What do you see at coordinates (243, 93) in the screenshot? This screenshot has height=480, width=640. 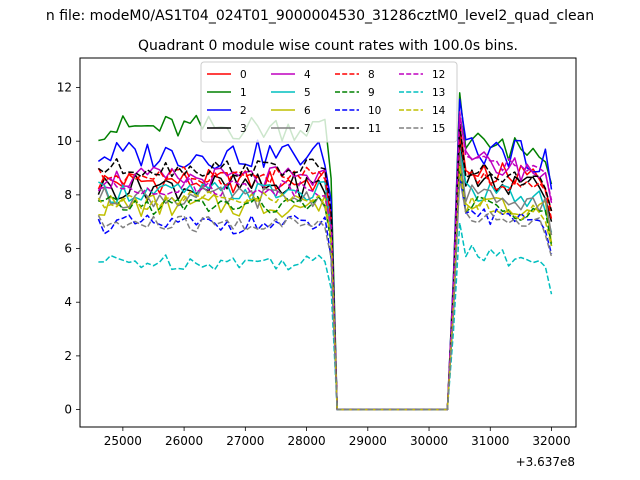 I see `legend-label-1: 1` at bounding box center [243, 93].